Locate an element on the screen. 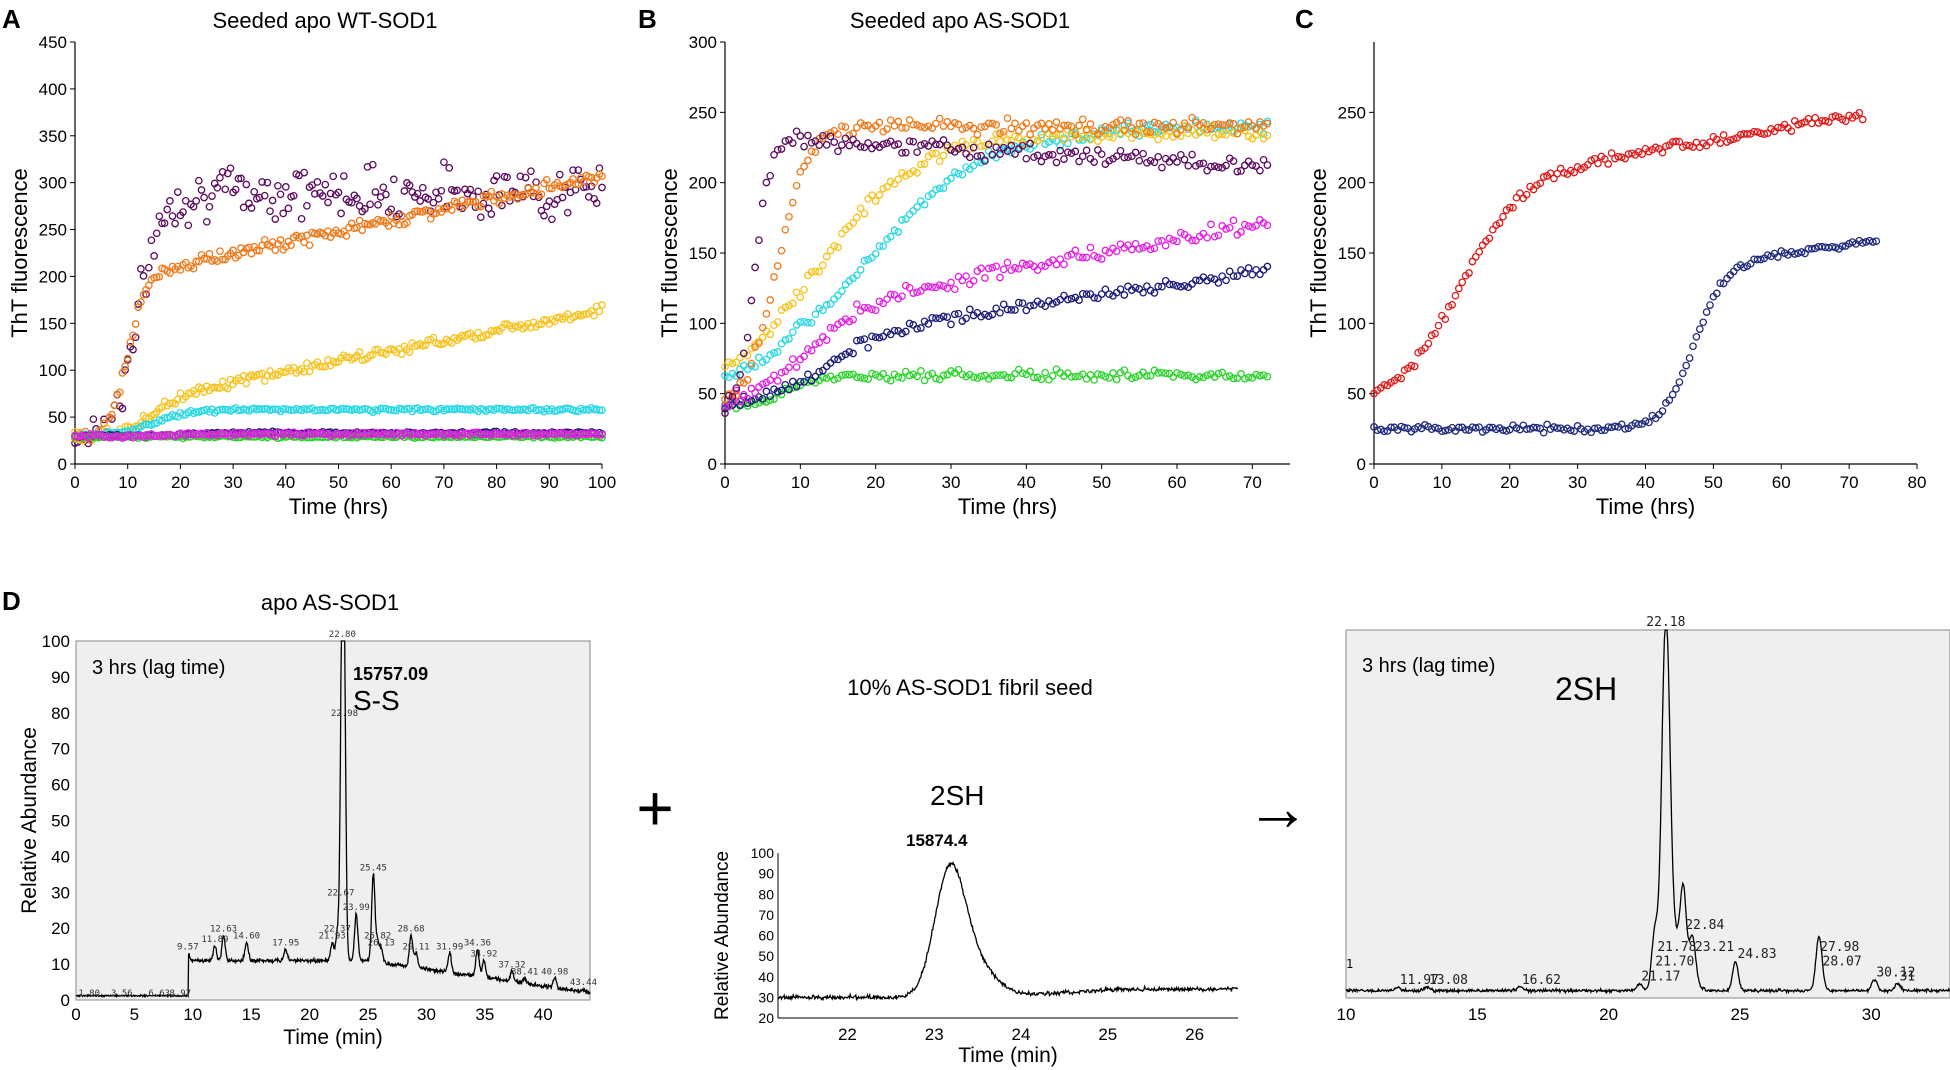 This screenshot has width=1950, height=1070. peak-label: 26.13 is located at coordinates (381, 944).